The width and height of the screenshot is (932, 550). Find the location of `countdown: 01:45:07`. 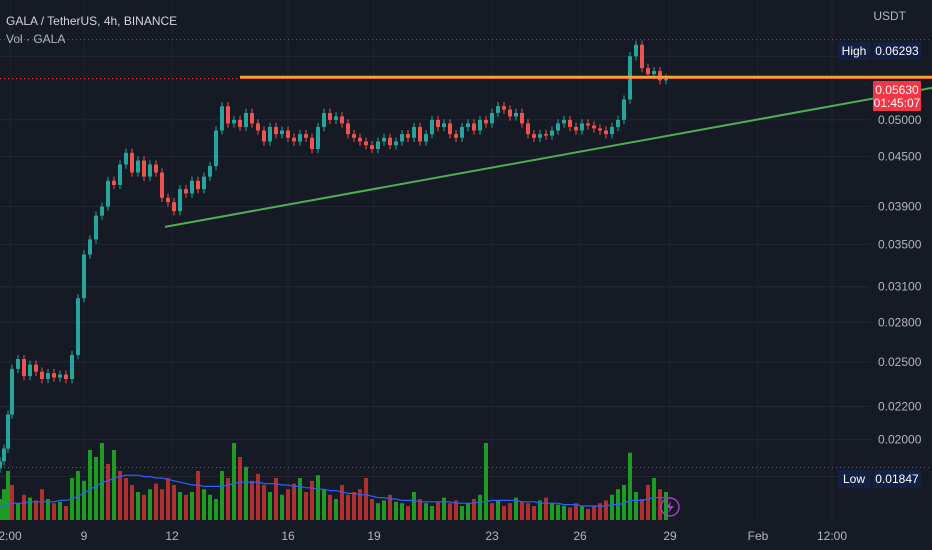

countdown: 01:45:07 is located at coordinates (897, 103).